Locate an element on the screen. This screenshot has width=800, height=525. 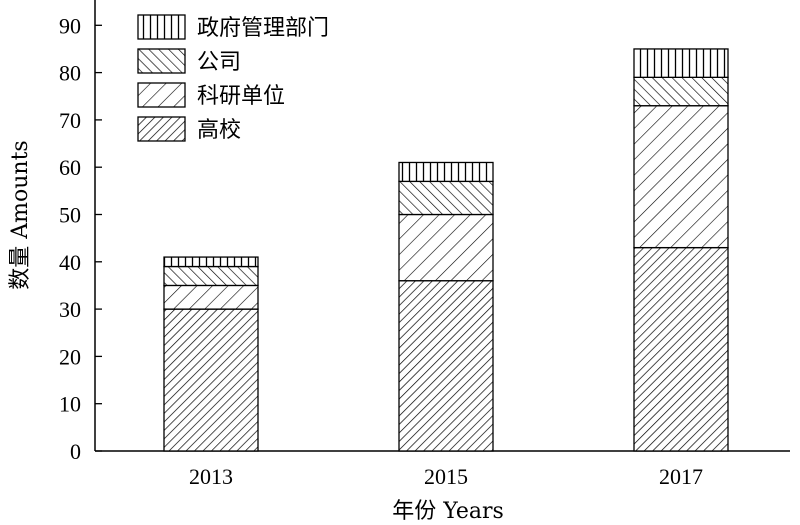
y-tick-label: 80 is located at coordinates (70, 73).